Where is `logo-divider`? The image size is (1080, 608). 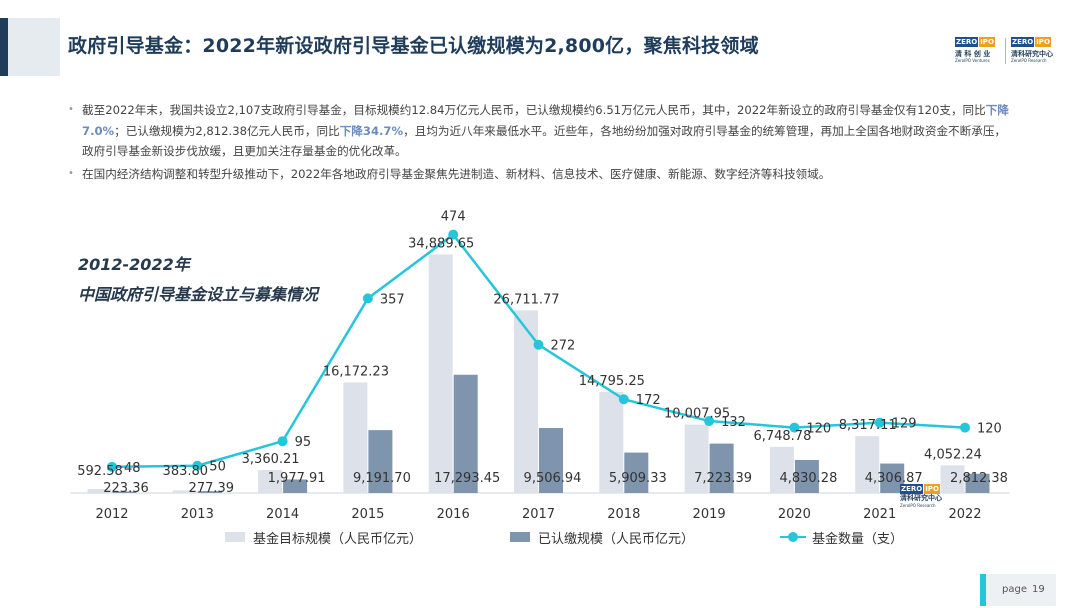 logo-divider is located at coordinates (1005, 51).